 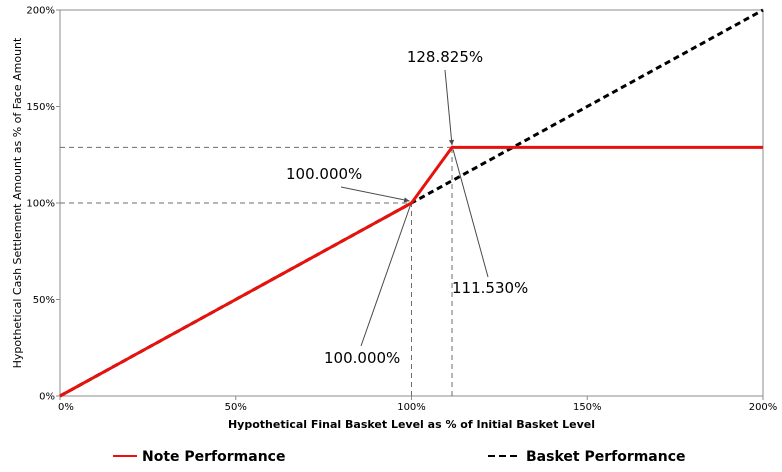 What do you see at coordinates (44, 300) in the screenshot?
I see `y-axis-tick-label: 50%` at bounding box center [44, 300].